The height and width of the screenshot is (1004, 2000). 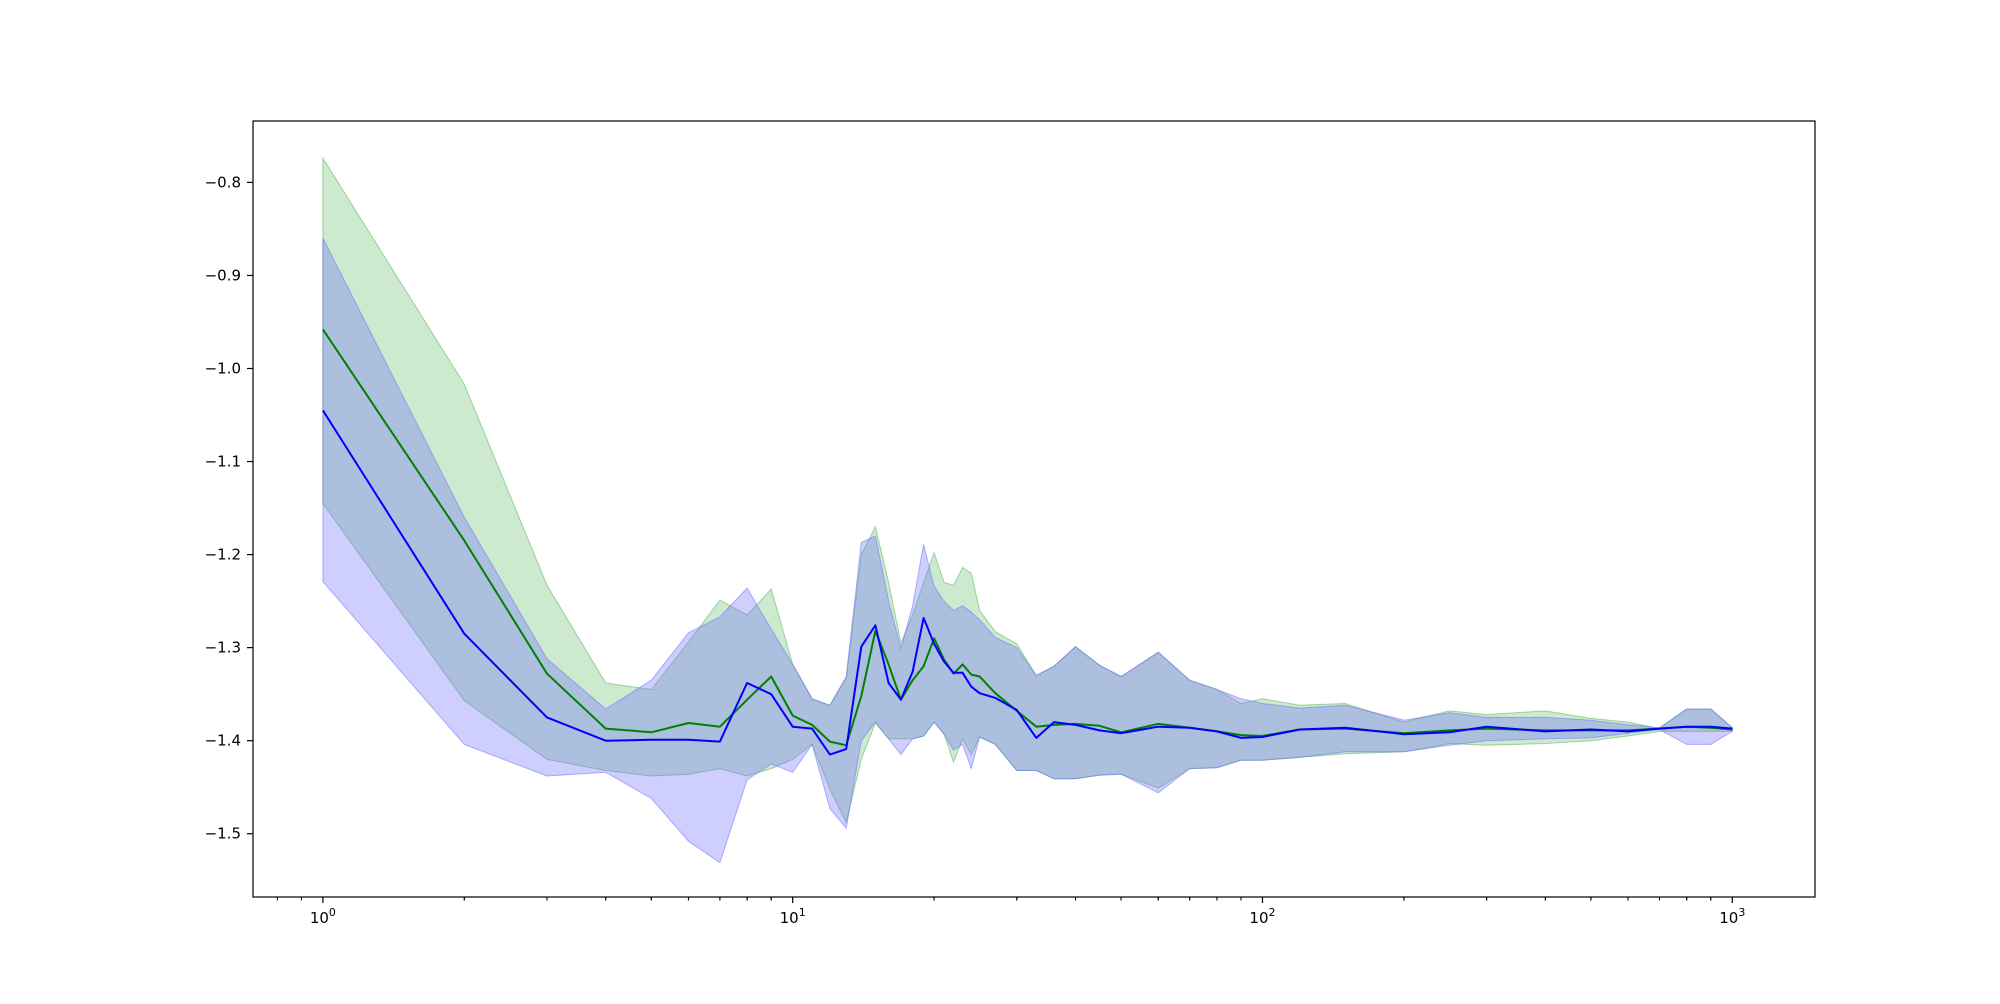 I want to click on y-tick-label: −0.8, so click(x=223, y=182).